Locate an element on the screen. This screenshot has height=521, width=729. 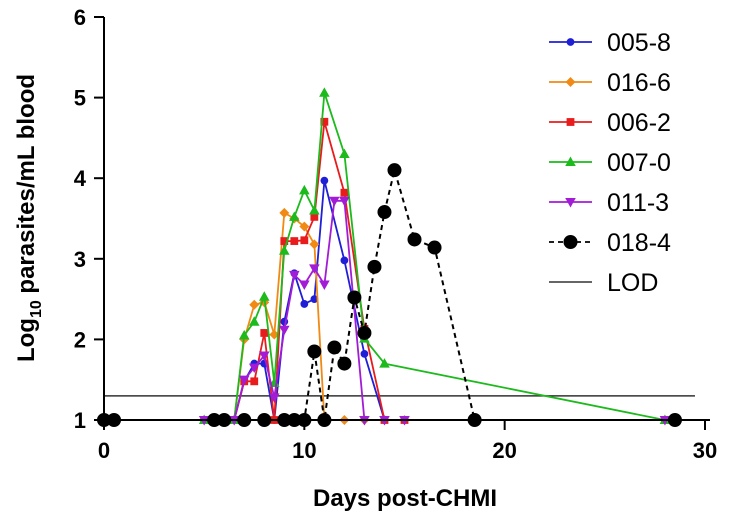
x-tick-label: 30 is located at coordinates (705, 450).